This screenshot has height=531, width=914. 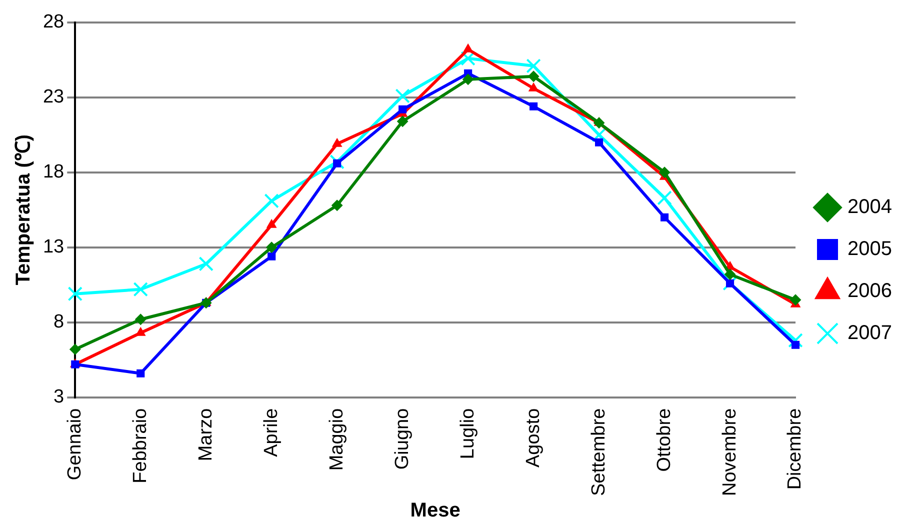 What do you see at coordinates (271, 432) in the screenshot?
I see `x-tick-label: Aprile` at bounding box center [271, 432].